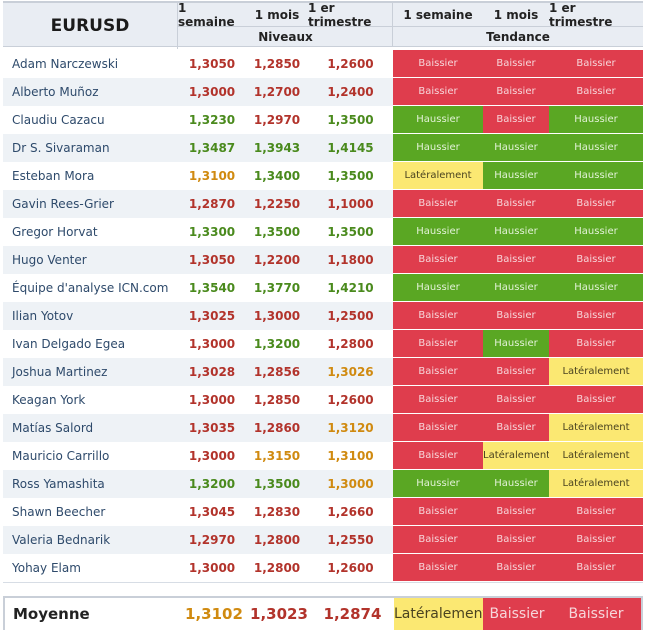 The height and width of the screenshot is (630, 645). What do you see at coordinates (59, 512) in the screenshot?
I see `analyst-name: Shawn Beecher` at bounding box center [59, 512].